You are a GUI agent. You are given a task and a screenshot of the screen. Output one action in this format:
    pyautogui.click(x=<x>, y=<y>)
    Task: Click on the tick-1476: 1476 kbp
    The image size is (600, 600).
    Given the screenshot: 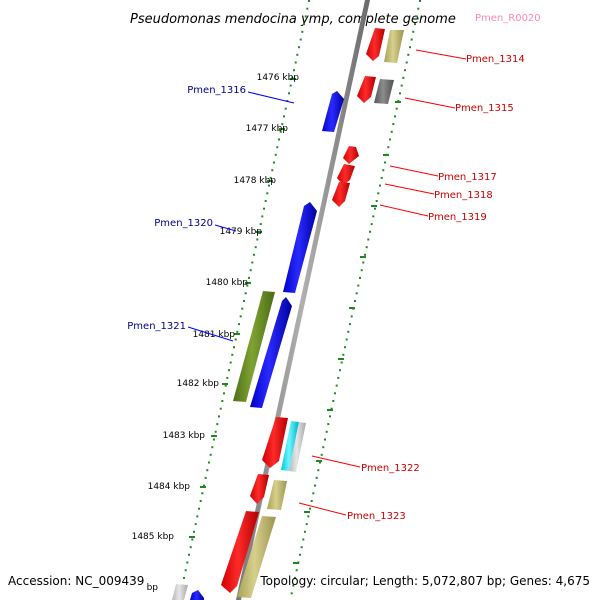 What is the action you would take?
    pyautogui.click(x=278, y=78)
    